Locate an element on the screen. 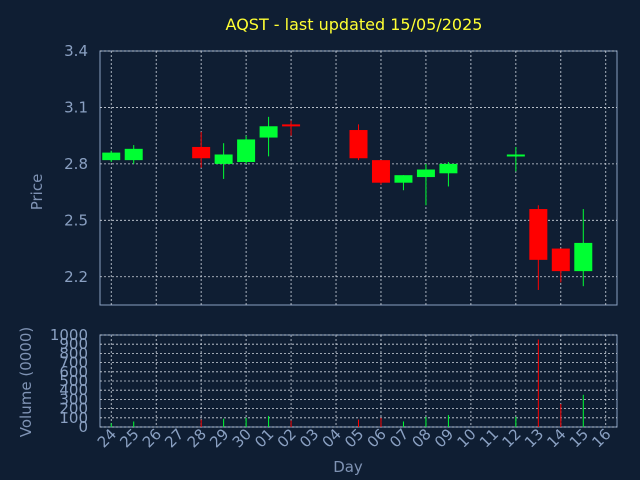 The width and height of the screenshot is (640, 480). price-tick-label: 3.4 is located at coordinates (76, 51).